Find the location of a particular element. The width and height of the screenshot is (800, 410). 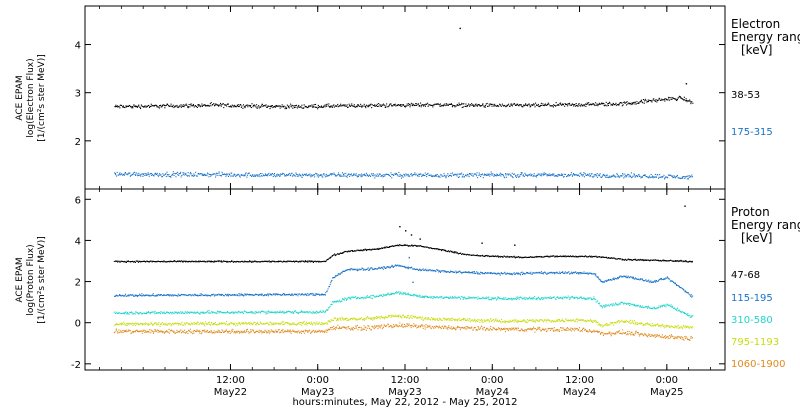

proton-ylabel-line1: ACE EPAM is located at coordinates (20, 279).